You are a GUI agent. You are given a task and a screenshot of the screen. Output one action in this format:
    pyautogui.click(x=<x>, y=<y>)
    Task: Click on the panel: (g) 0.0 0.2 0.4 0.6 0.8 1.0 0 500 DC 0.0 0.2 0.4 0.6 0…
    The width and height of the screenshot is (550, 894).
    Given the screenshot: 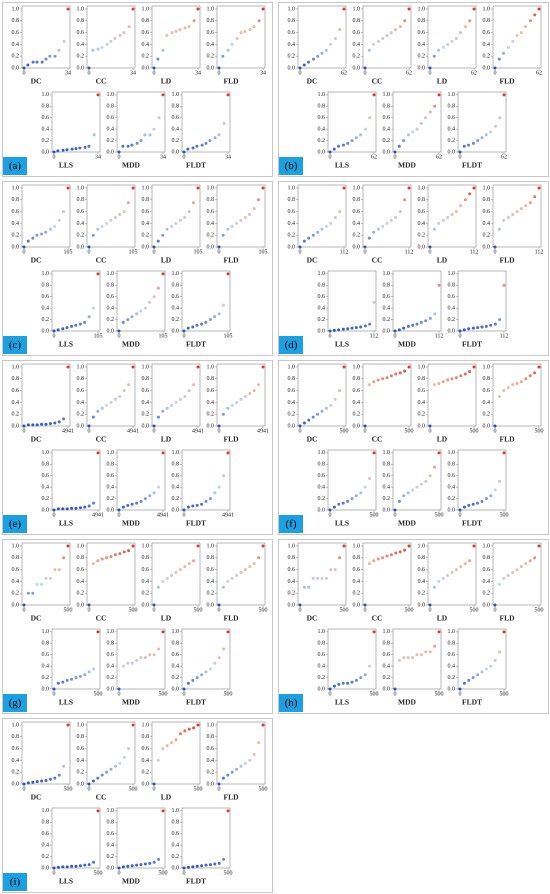 What is the action you would take?
    pyautogui.click(x=137, y=626)
    